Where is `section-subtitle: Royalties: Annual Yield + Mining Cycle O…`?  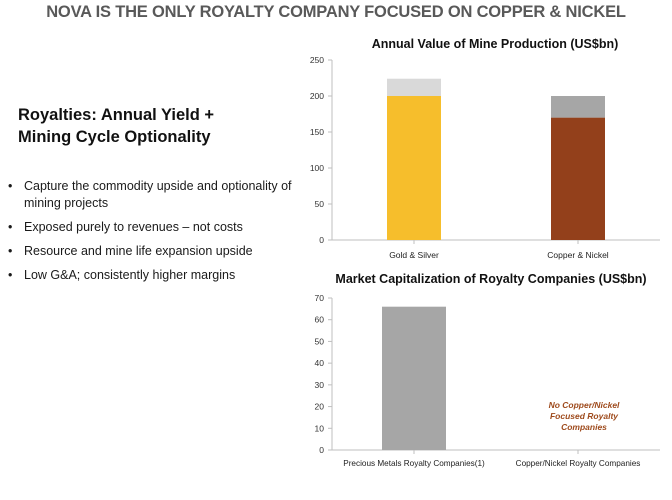
section-subtitle: Royalties: Annual Yield + Mining Cycle O… is located at coordinates (158, 126).